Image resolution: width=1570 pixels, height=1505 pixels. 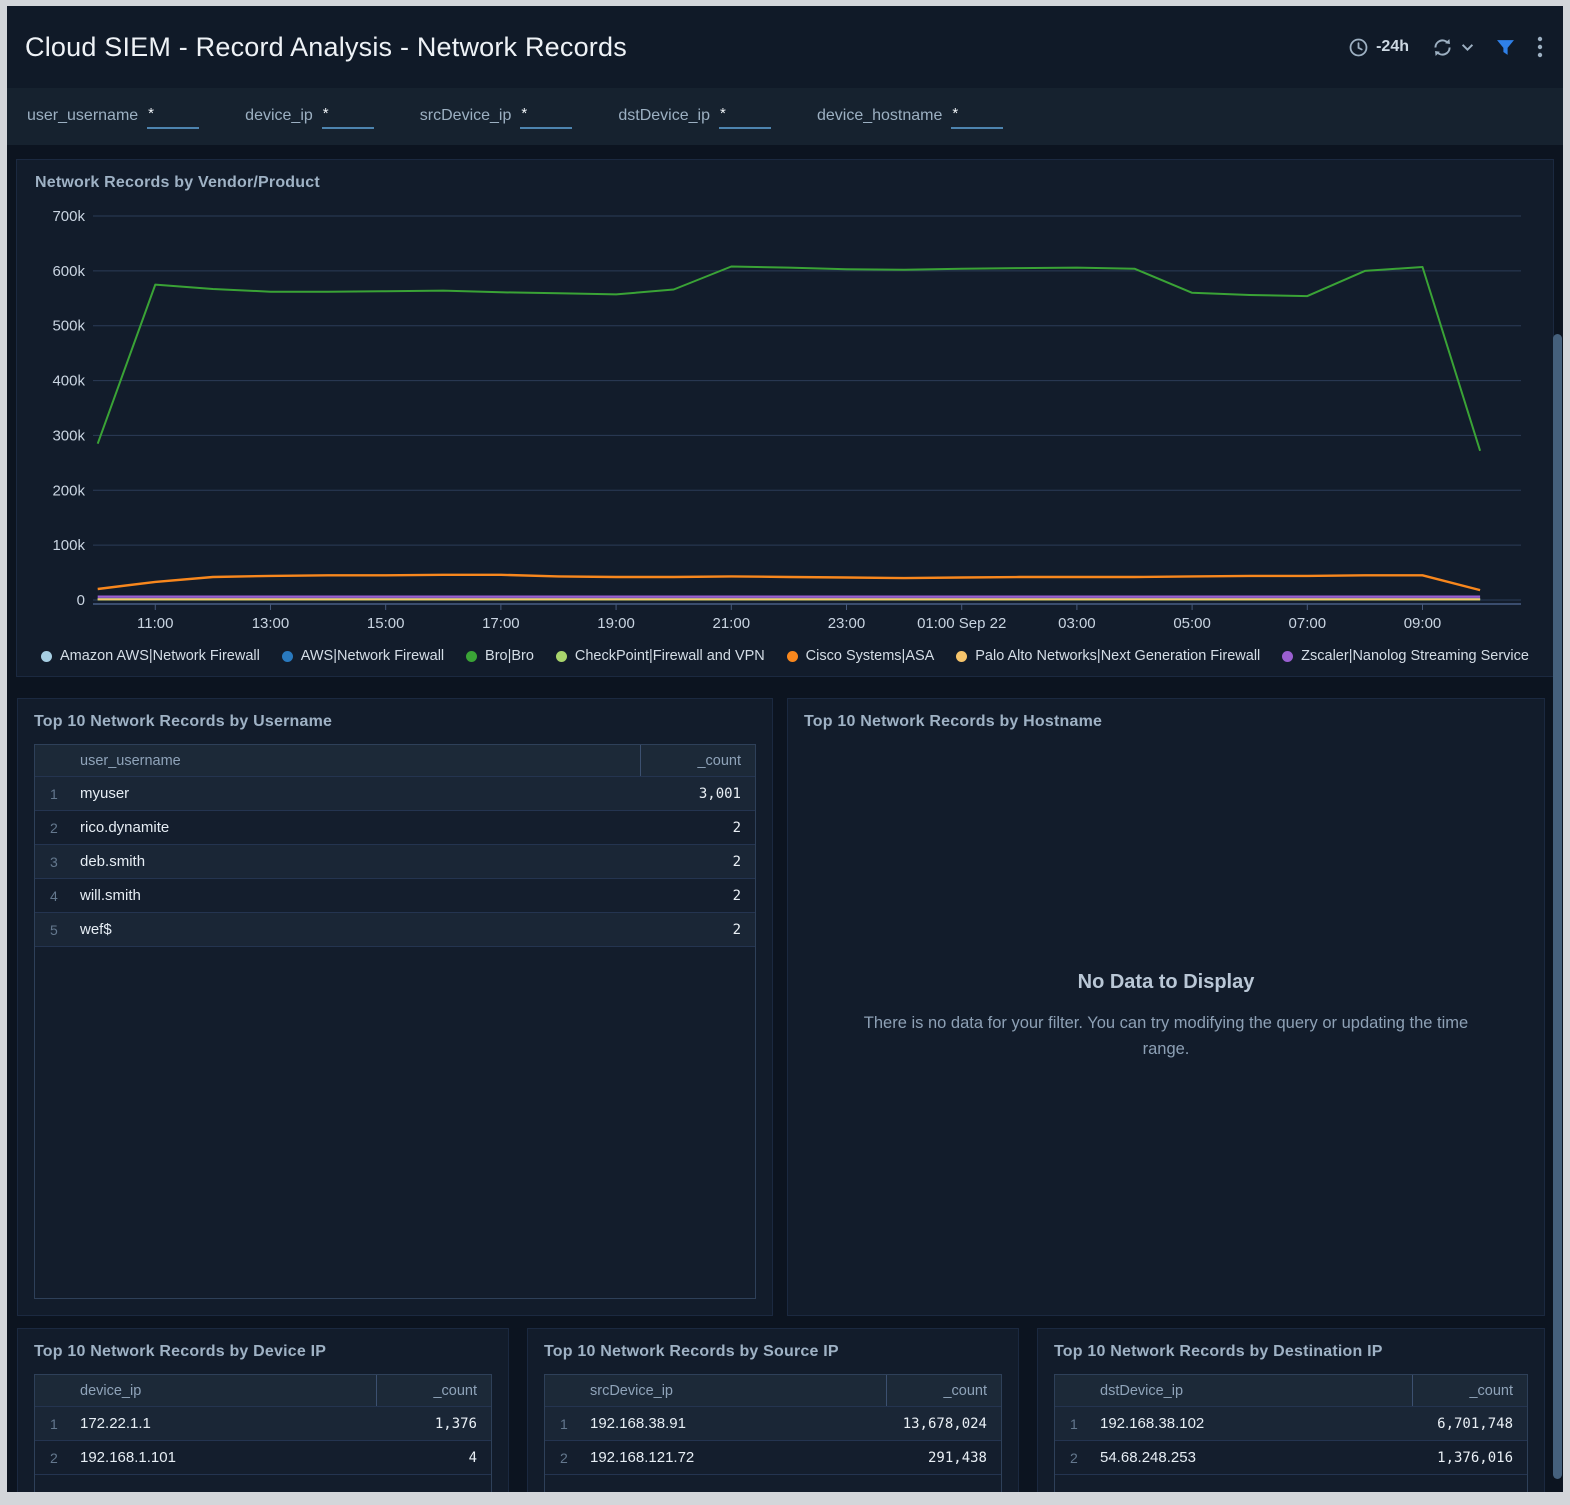 What do you see at coordinates (472, 1457) in the screenshot?
I see `row-count: 4` at bounding box center [472, 1457].